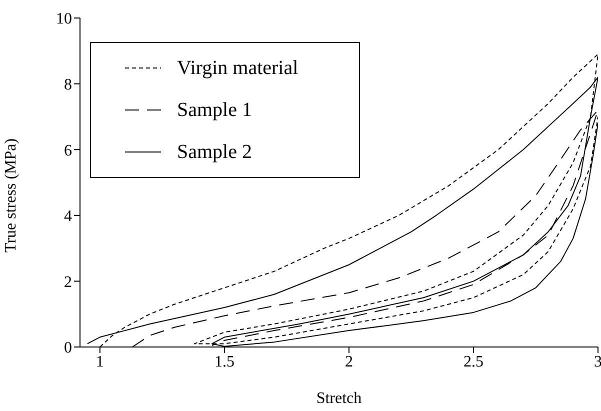  What do you see at coordinates (100, 361) in the screenshot?
I see `x-tick-label: 1` at bounding box center [100, 361].